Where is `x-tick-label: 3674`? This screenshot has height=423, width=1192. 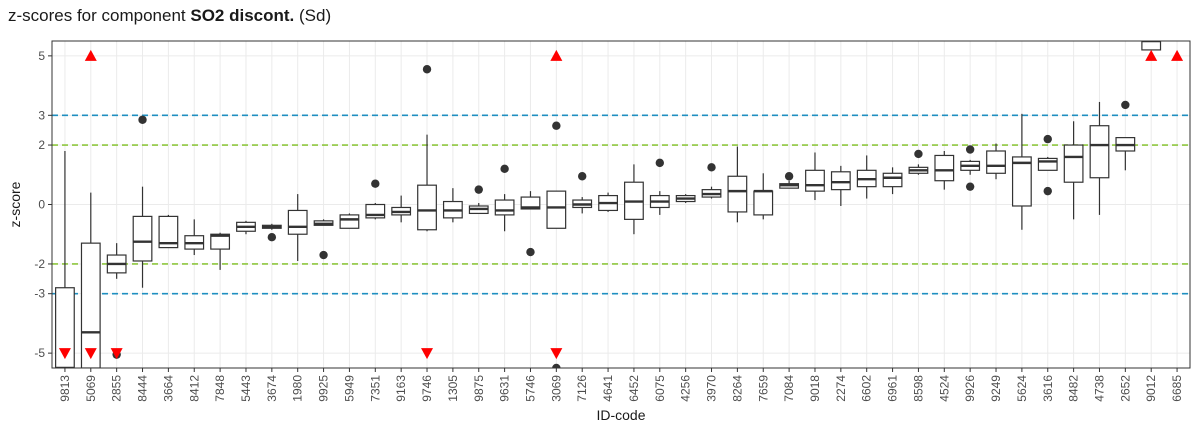
x-tick-label: 3674 is located at coordinates (272, 388).